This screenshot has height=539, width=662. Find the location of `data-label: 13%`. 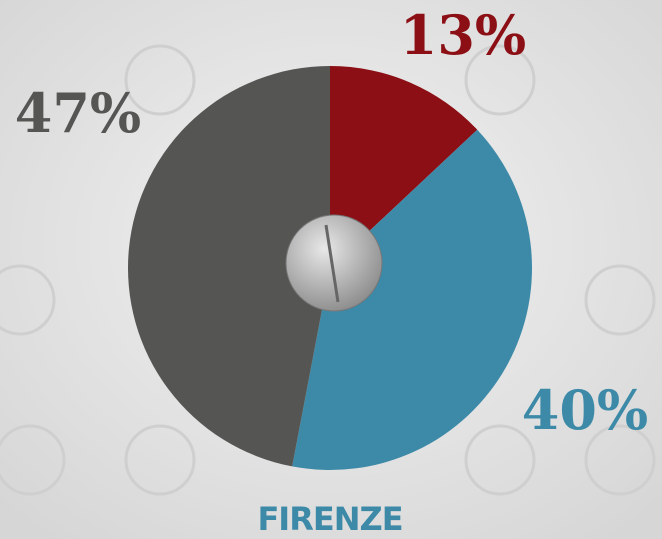

data-label: 13% is located at coordinates (463, 35).